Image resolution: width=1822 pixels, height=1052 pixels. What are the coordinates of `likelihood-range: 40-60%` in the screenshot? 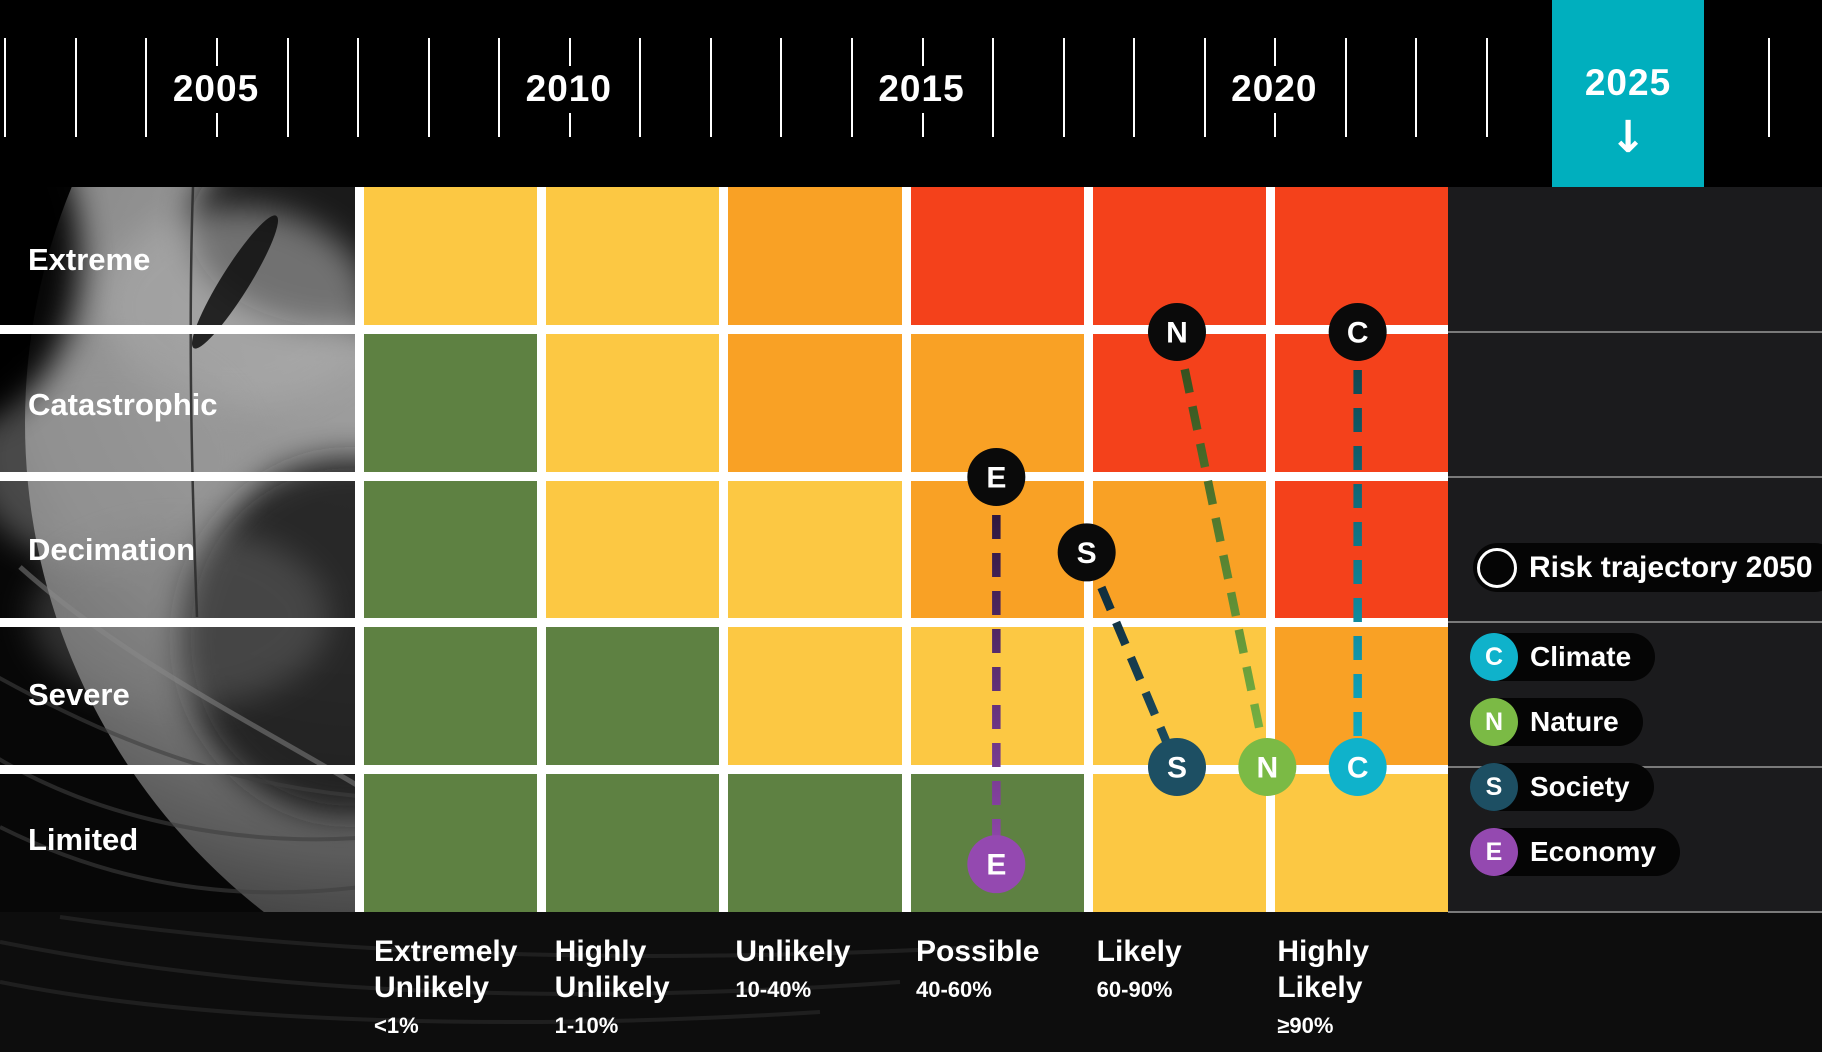 It's located at (954, 989).